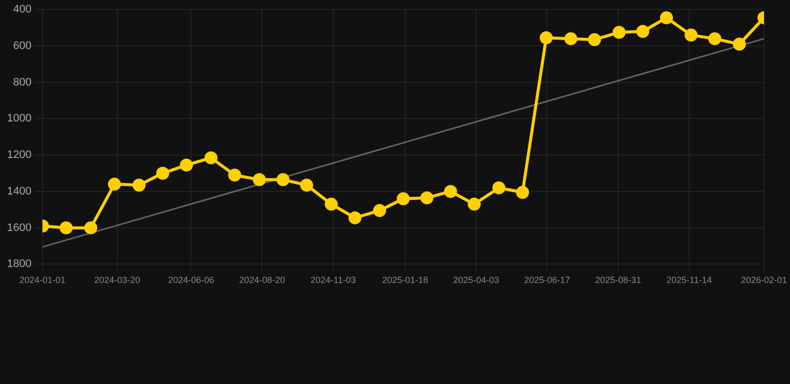 The image size is (790, 384). What do you see at coordinates (689, 280) in the screenshot?
I see `x-tick-label: 2025-11-14` at bounding box center [689, 280].